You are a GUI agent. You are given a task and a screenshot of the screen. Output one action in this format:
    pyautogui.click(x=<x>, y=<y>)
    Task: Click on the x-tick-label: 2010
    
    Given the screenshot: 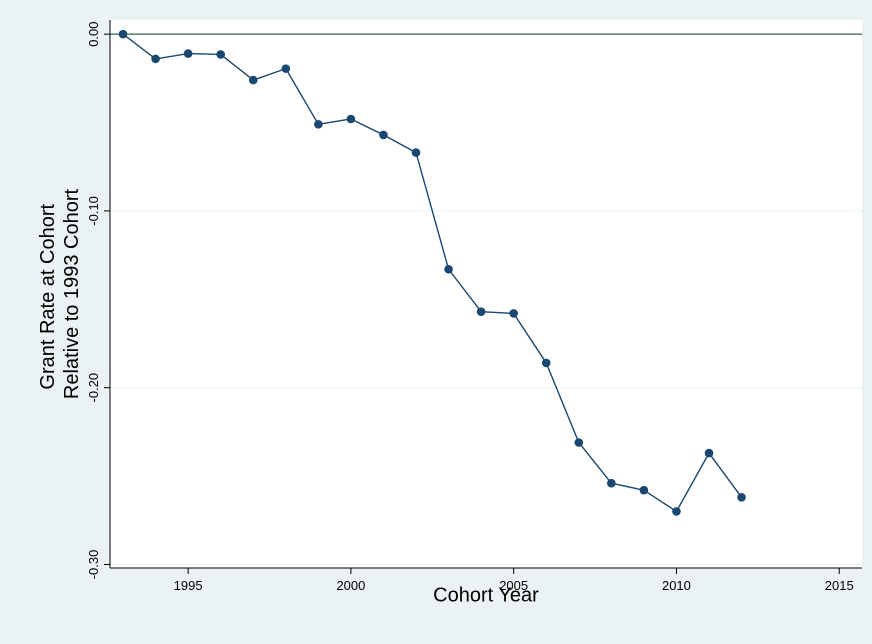 What is the action you would take?
    pyautogui.click(x=676, y=585)
    